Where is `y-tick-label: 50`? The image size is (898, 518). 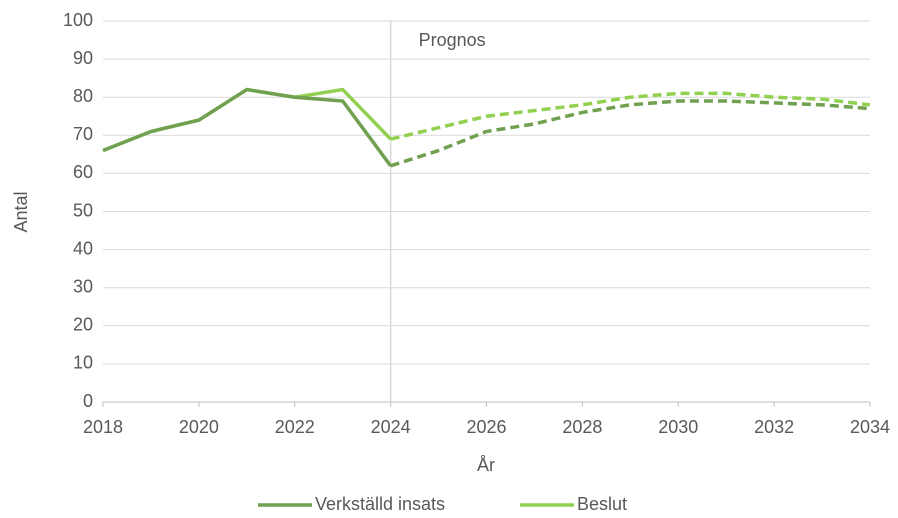 y-tick-label: 50 is located at coordinates (83, 210).